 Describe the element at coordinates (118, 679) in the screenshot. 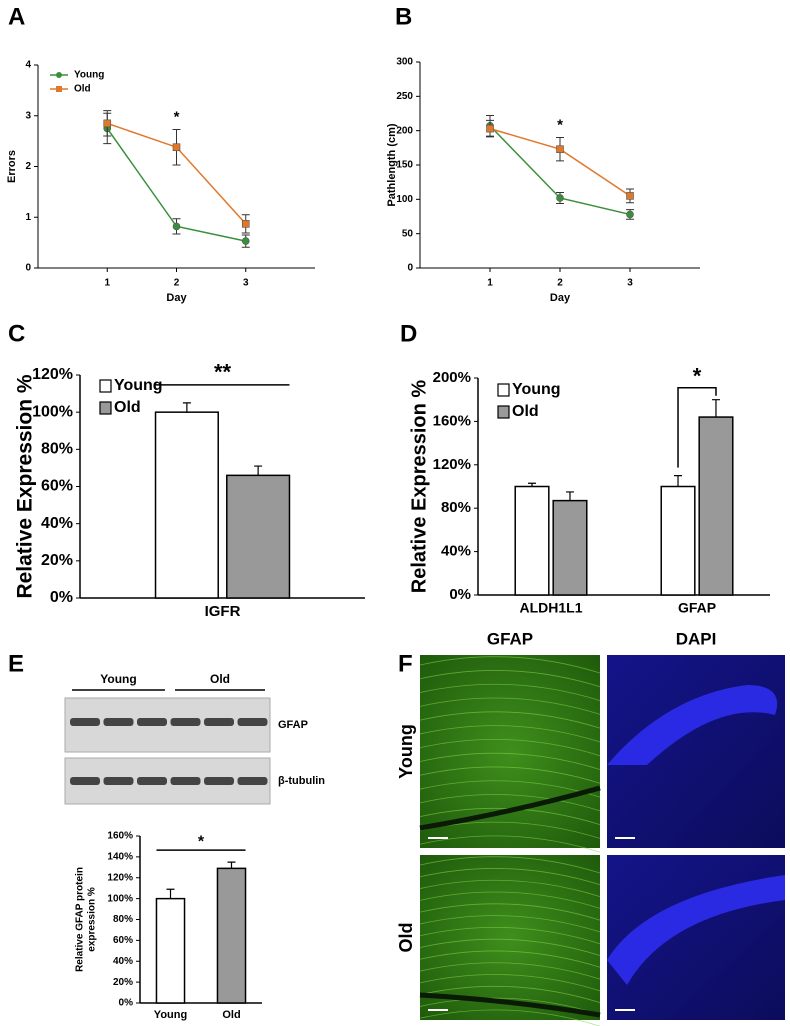

I see `blot-group-label: Young` at that location.